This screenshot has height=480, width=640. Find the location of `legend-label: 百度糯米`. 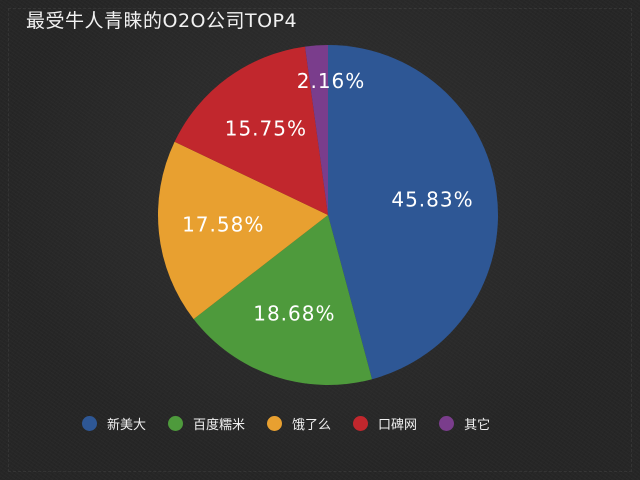

legend-label: 百度糯米 is located at coordinates (219, 425).